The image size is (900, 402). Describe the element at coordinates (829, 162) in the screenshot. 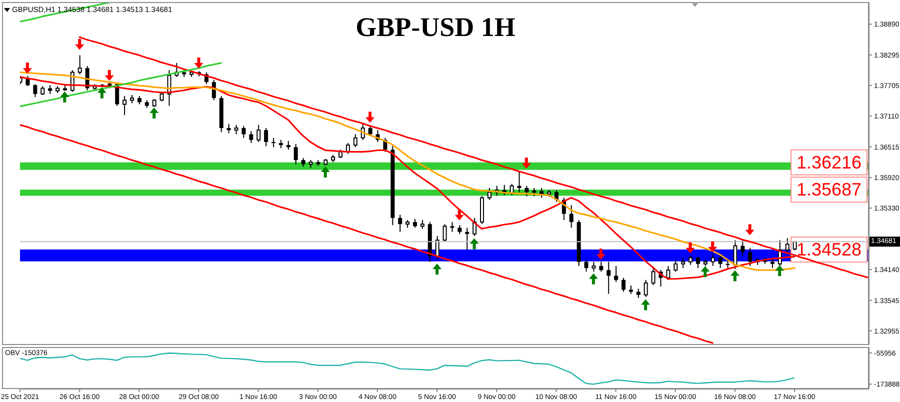

I see `band-label: 1.36216` at that location.